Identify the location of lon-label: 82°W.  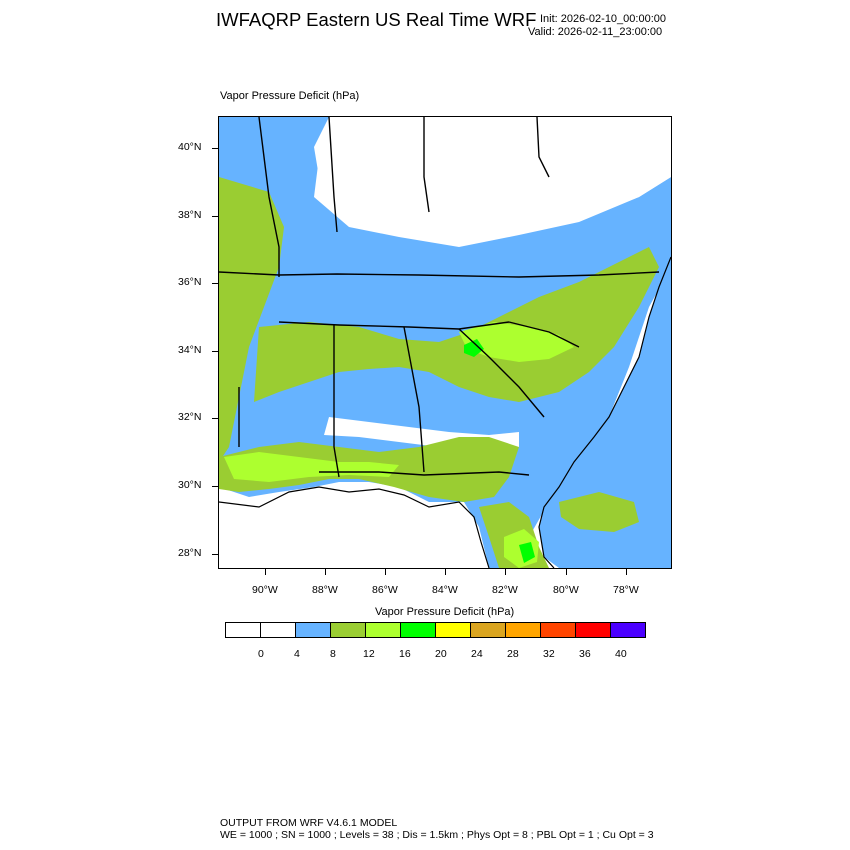
(505, 590).